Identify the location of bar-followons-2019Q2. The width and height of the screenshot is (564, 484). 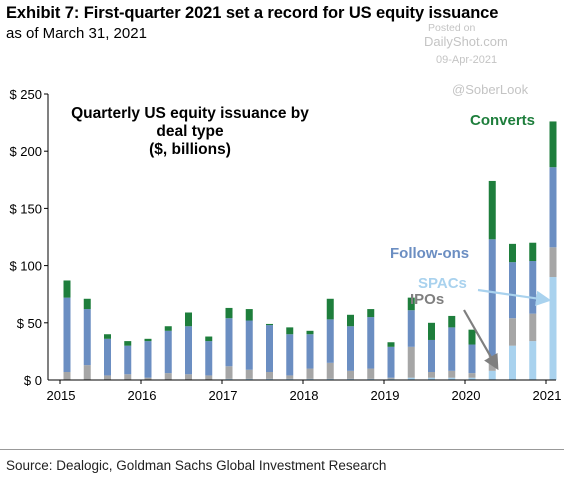
(411, 328).